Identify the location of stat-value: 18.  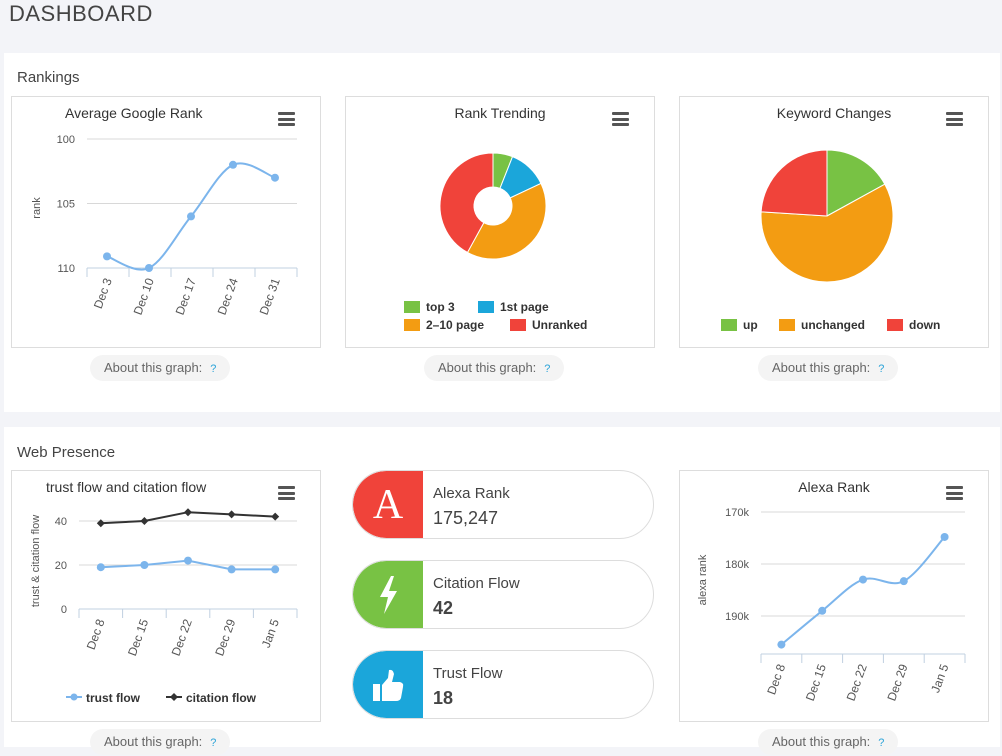
(443, 698).